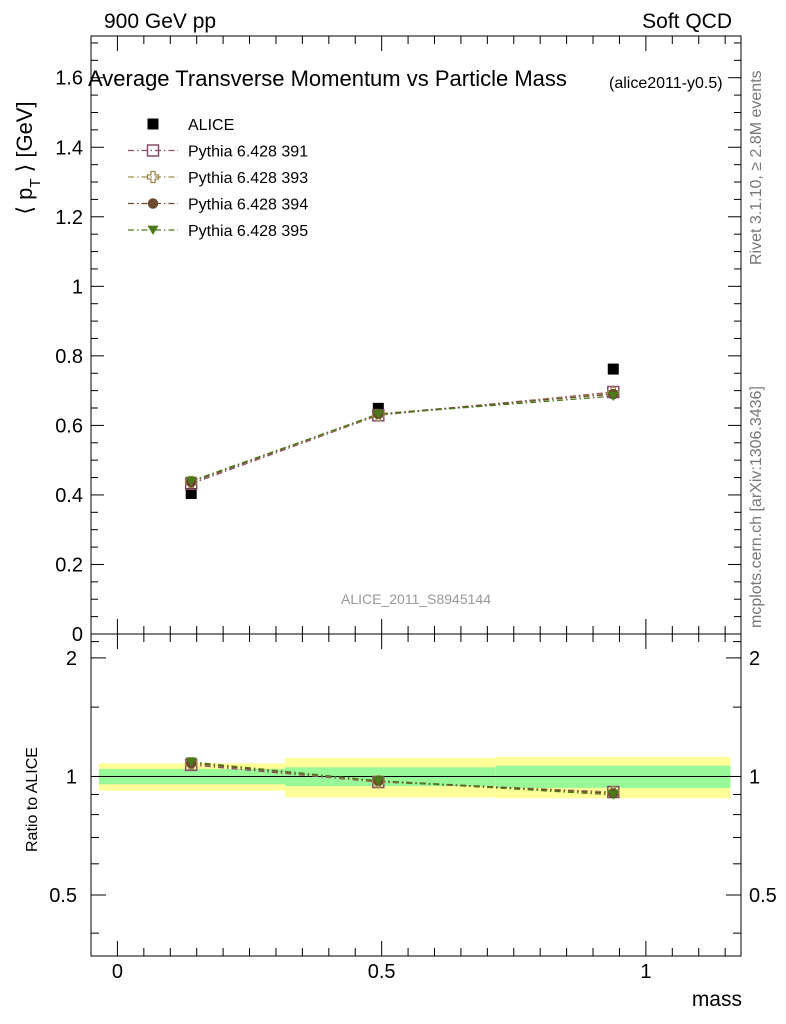 The width and height of the screenshot is (786, 1024). I want to click on main-y-tick-label: 1.4, so click(69, 148).